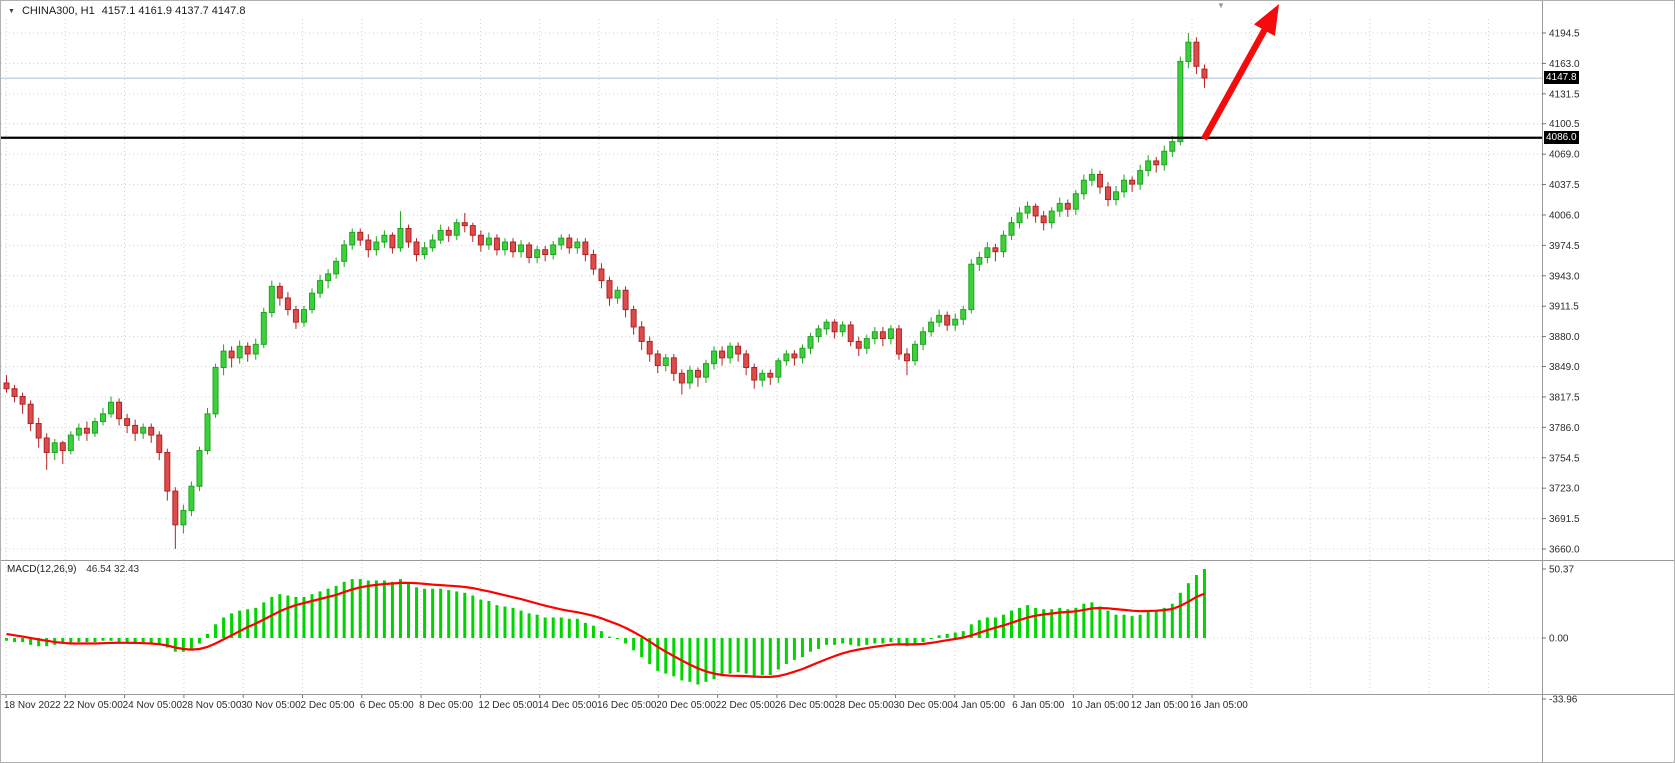 This screenshot has width=1675, height=763. What do you see at coordinates (1564, 124) in the screenshot?
I see `price-axis-label: 4100.5` at bounding box center [1564, 124].